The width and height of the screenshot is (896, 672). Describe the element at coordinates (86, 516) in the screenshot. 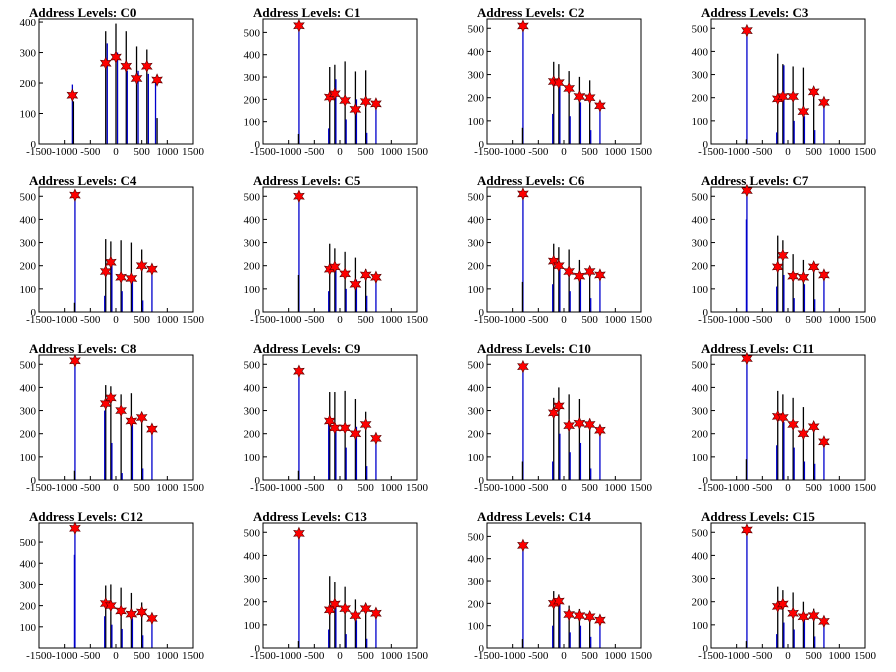

I see `chart-title: Address Levels: C12` at that location.